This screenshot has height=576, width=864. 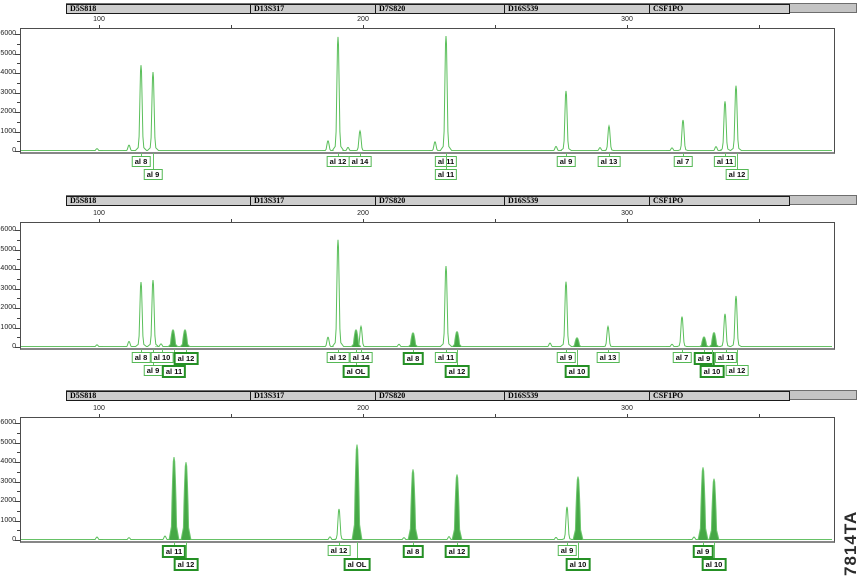 What do you see at coordinates (578, 9) in the screenshot?
I see `locus-header-D16S539: D16S539` at bounding box center [578, 9].